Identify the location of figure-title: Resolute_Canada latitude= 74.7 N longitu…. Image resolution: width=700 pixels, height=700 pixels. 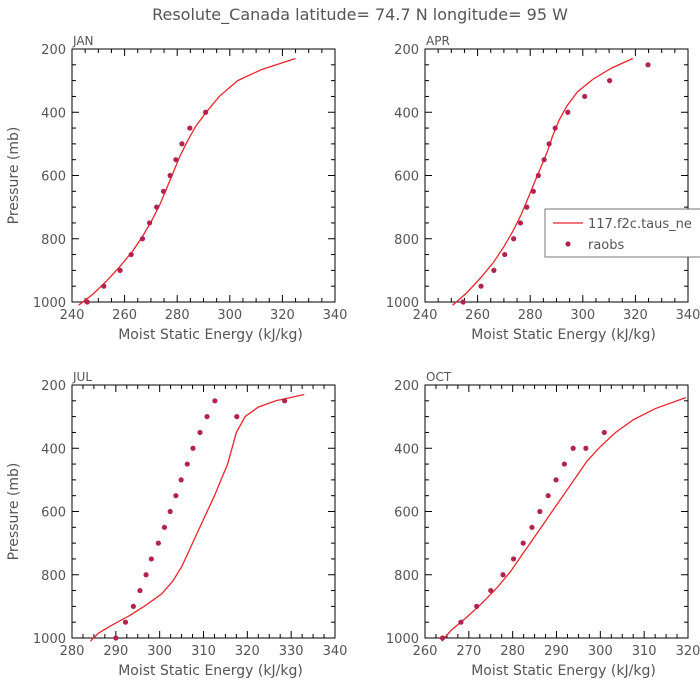
(360, 15).